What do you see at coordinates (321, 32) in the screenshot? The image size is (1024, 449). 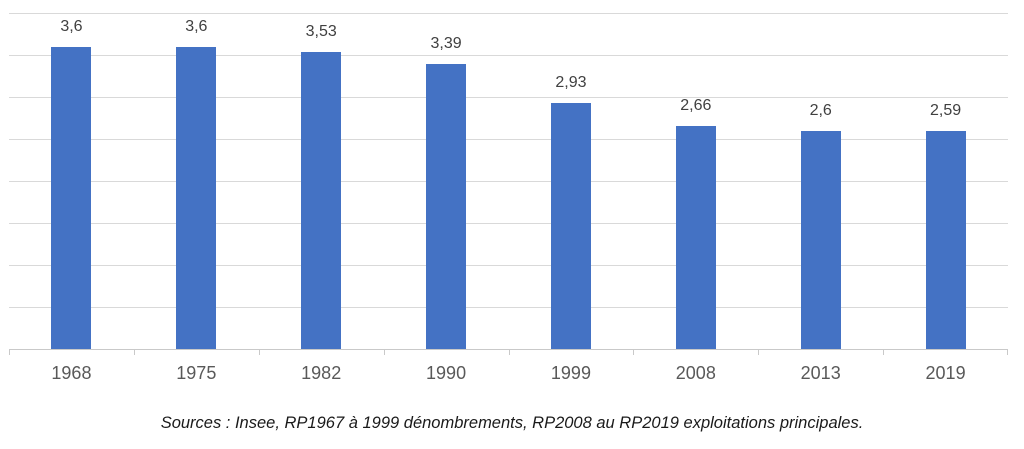 I see `value-label-1982: 3,53` at bounding box center [321, 32].